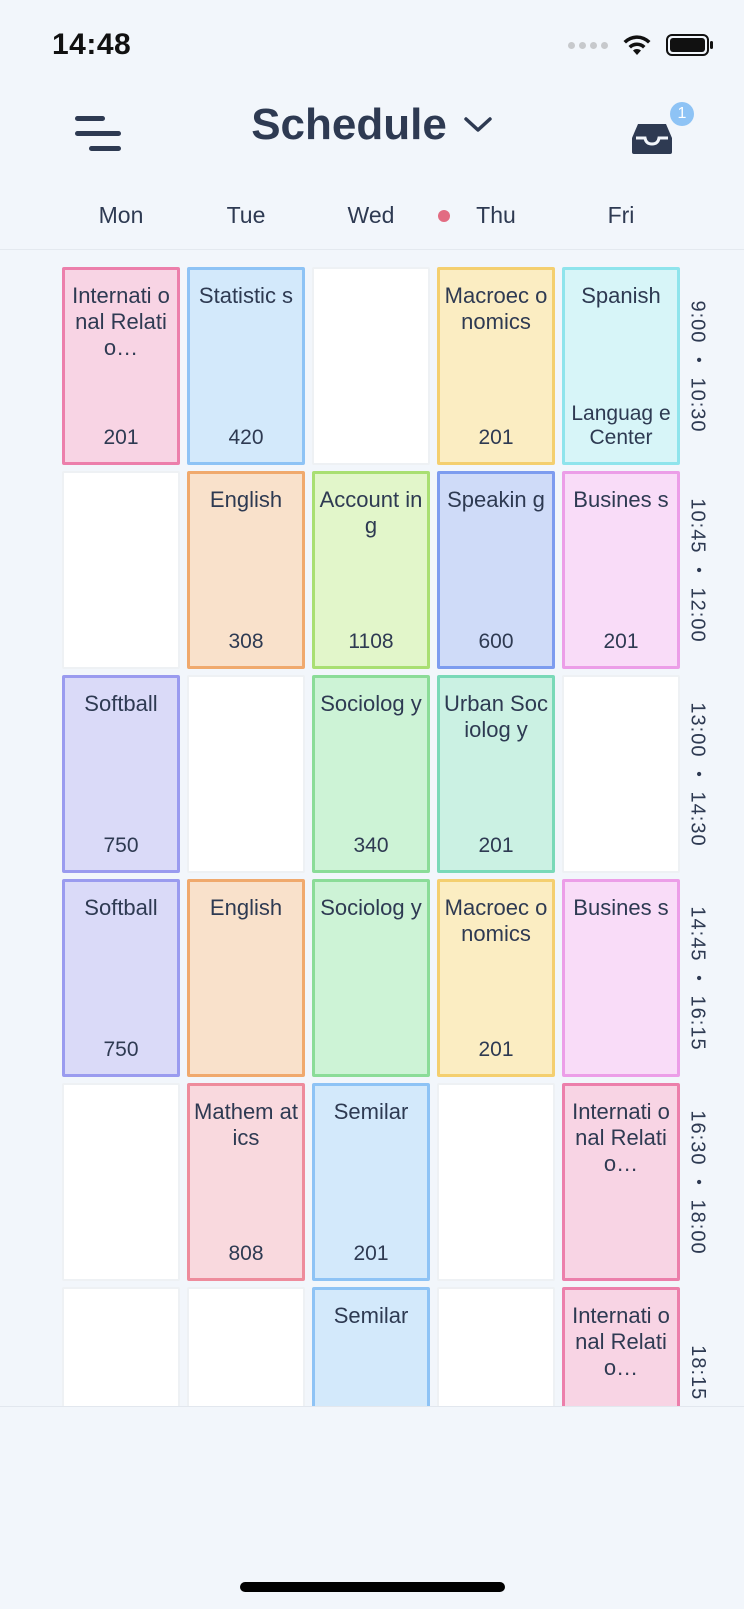 The width and height of the screenshot is (744, 1609). What do you see at coordinates (496, 499) in the screenshot?
I see `class-name: Speakin g` at bounding box center [496, 499].